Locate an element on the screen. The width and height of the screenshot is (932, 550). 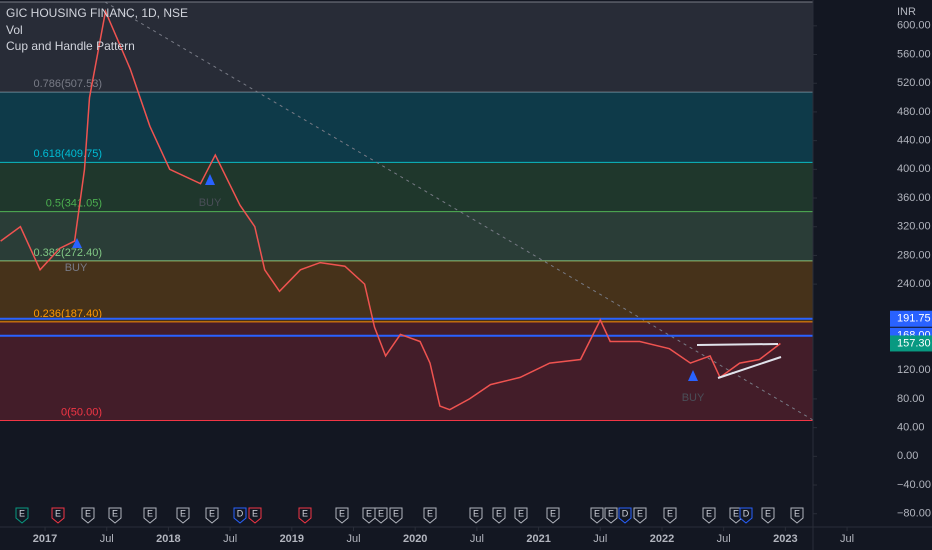
x-tick-label: 2021 is located at coordinates (538, 539).